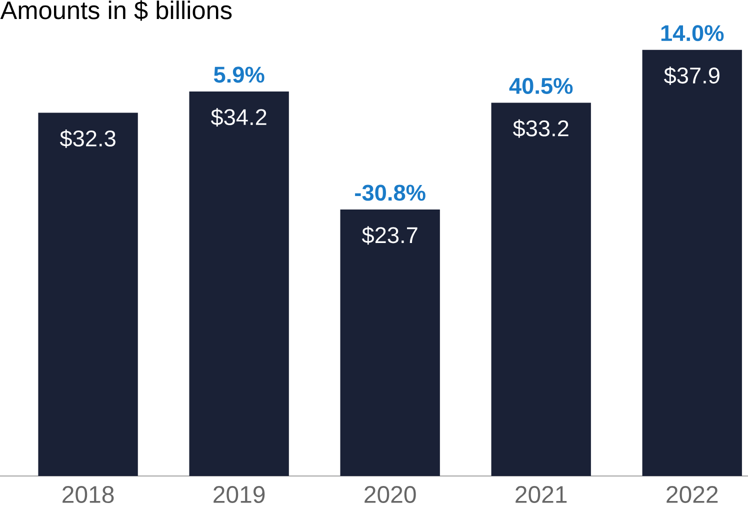 This screenshot has height=527, width=748. I want to click on x-tick-label: 2019, so click(239, 495).